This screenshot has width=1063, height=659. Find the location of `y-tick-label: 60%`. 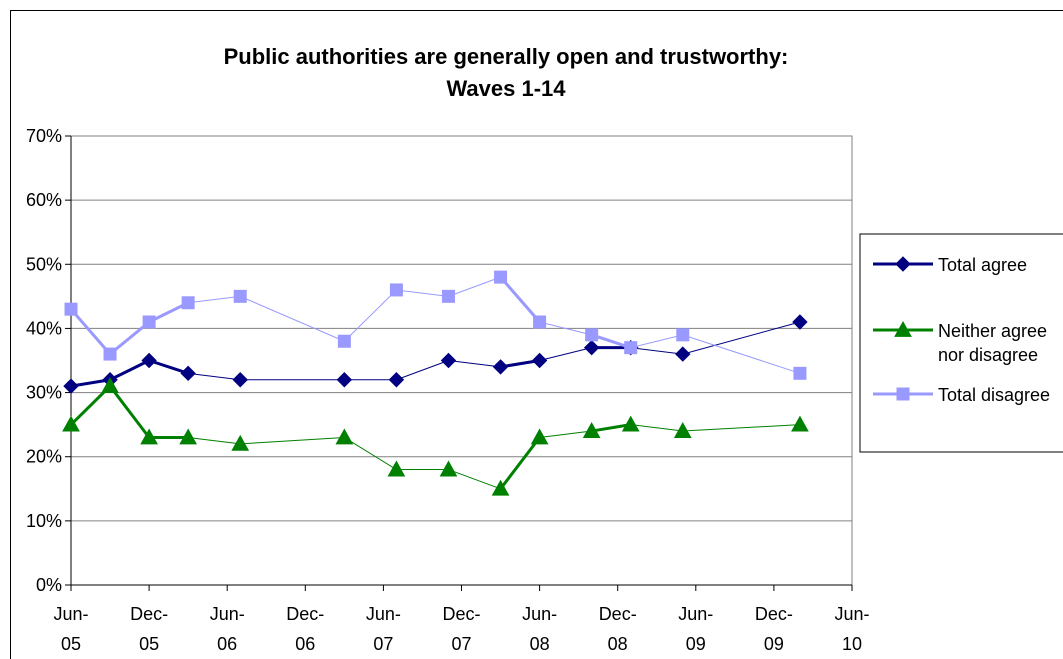

y-tick-label: 60% is located at coordinates (44, 200).